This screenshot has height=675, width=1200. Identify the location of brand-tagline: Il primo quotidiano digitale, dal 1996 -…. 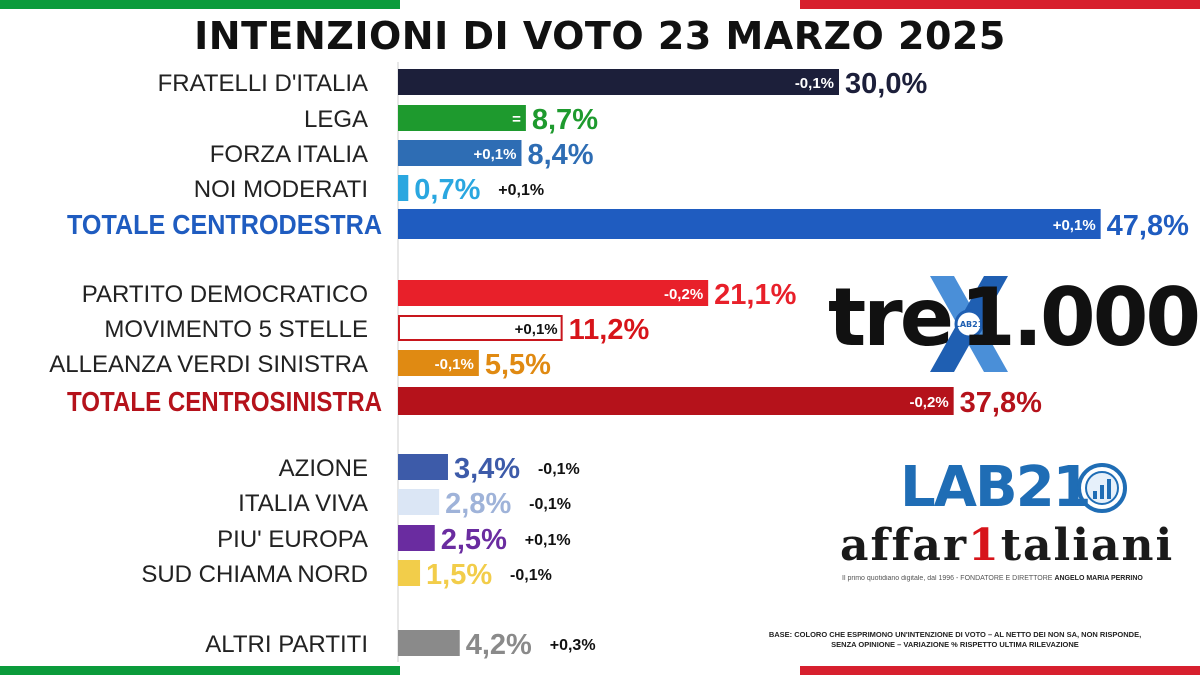
(1007, 578).